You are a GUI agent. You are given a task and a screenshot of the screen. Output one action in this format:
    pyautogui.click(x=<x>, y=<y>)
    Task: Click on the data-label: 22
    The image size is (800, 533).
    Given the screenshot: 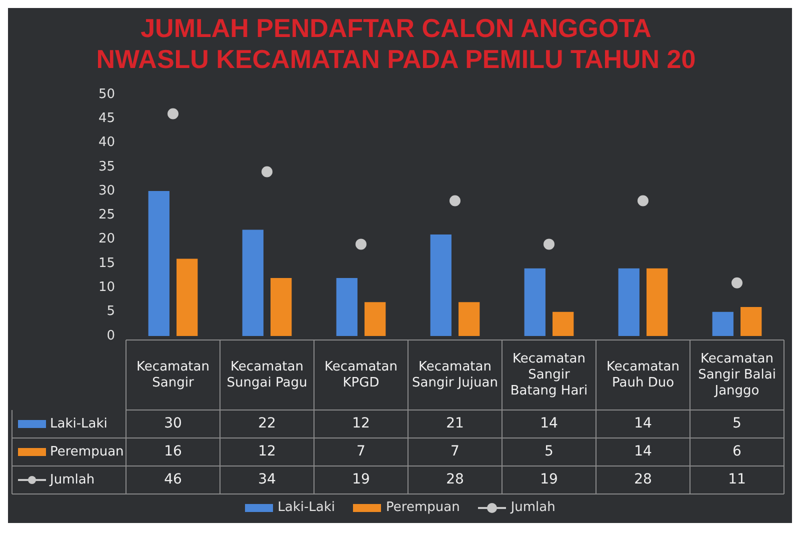 What is the action you would take?
    pyautogui.click(x=267, y=424)
    